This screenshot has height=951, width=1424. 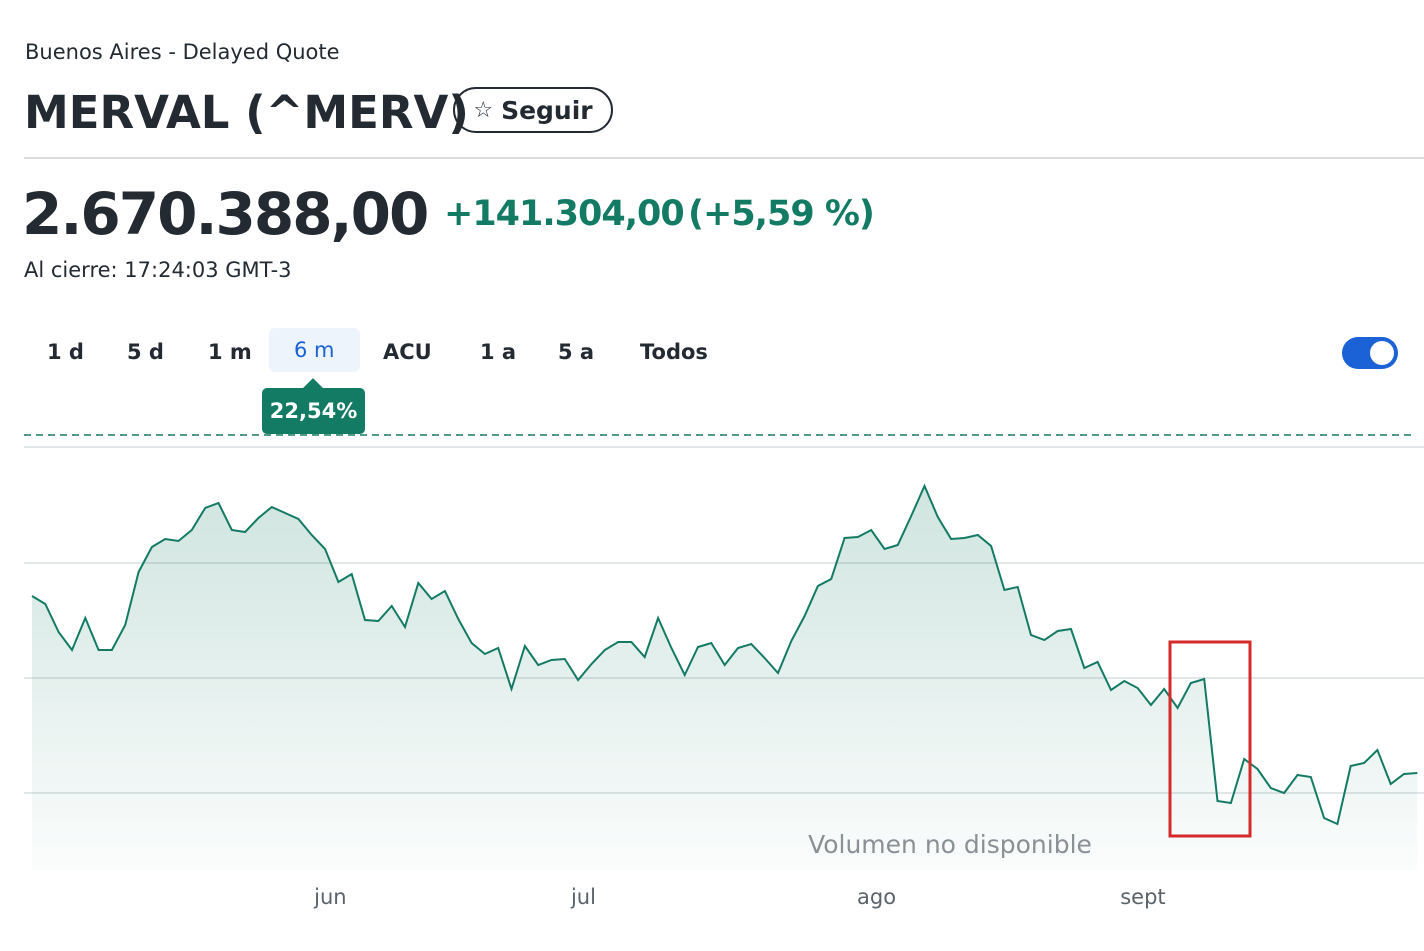 I want to click on follow-label: Seguir, so click(x=547, y=110).